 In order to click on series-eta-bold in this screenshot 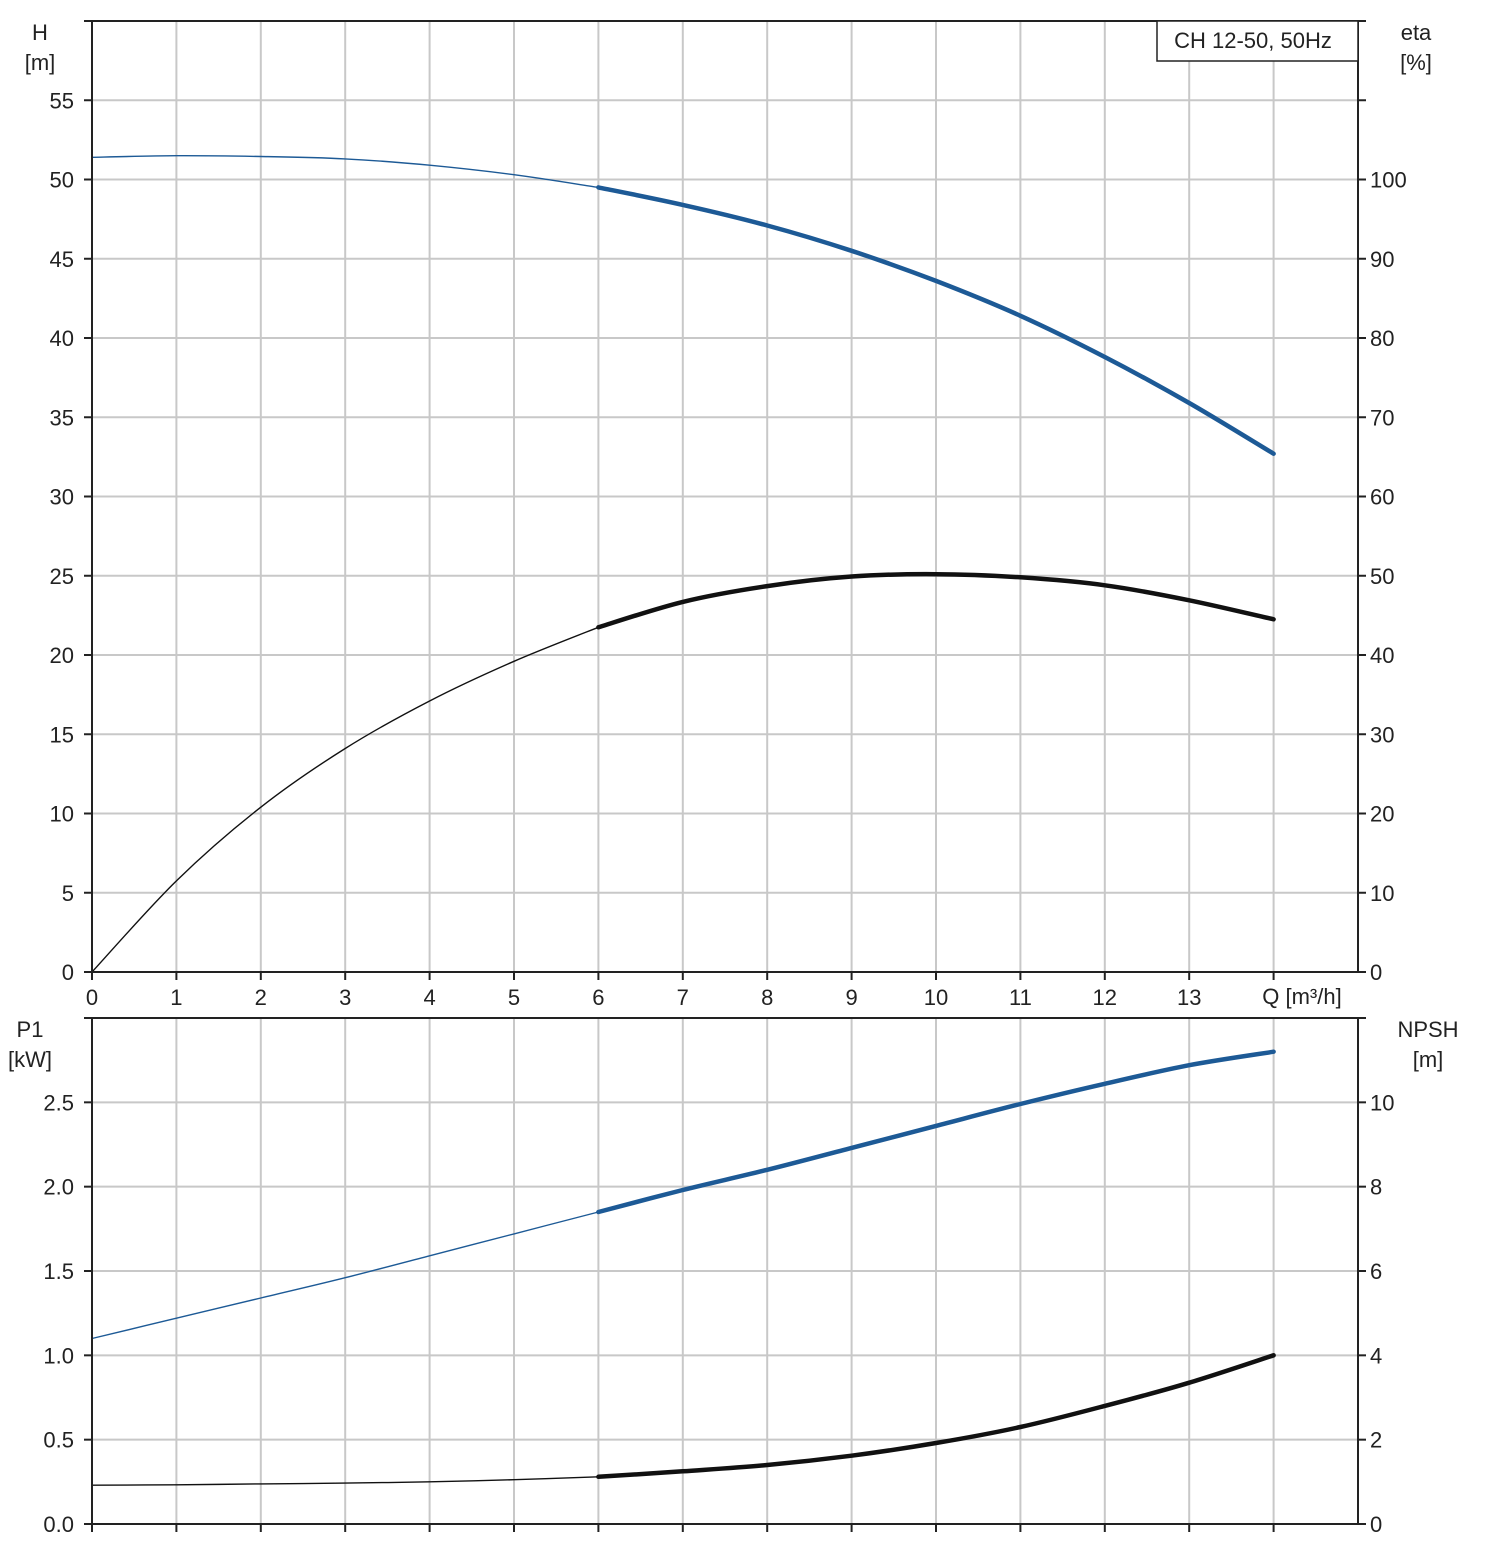, I will do `click(936, 600)`.